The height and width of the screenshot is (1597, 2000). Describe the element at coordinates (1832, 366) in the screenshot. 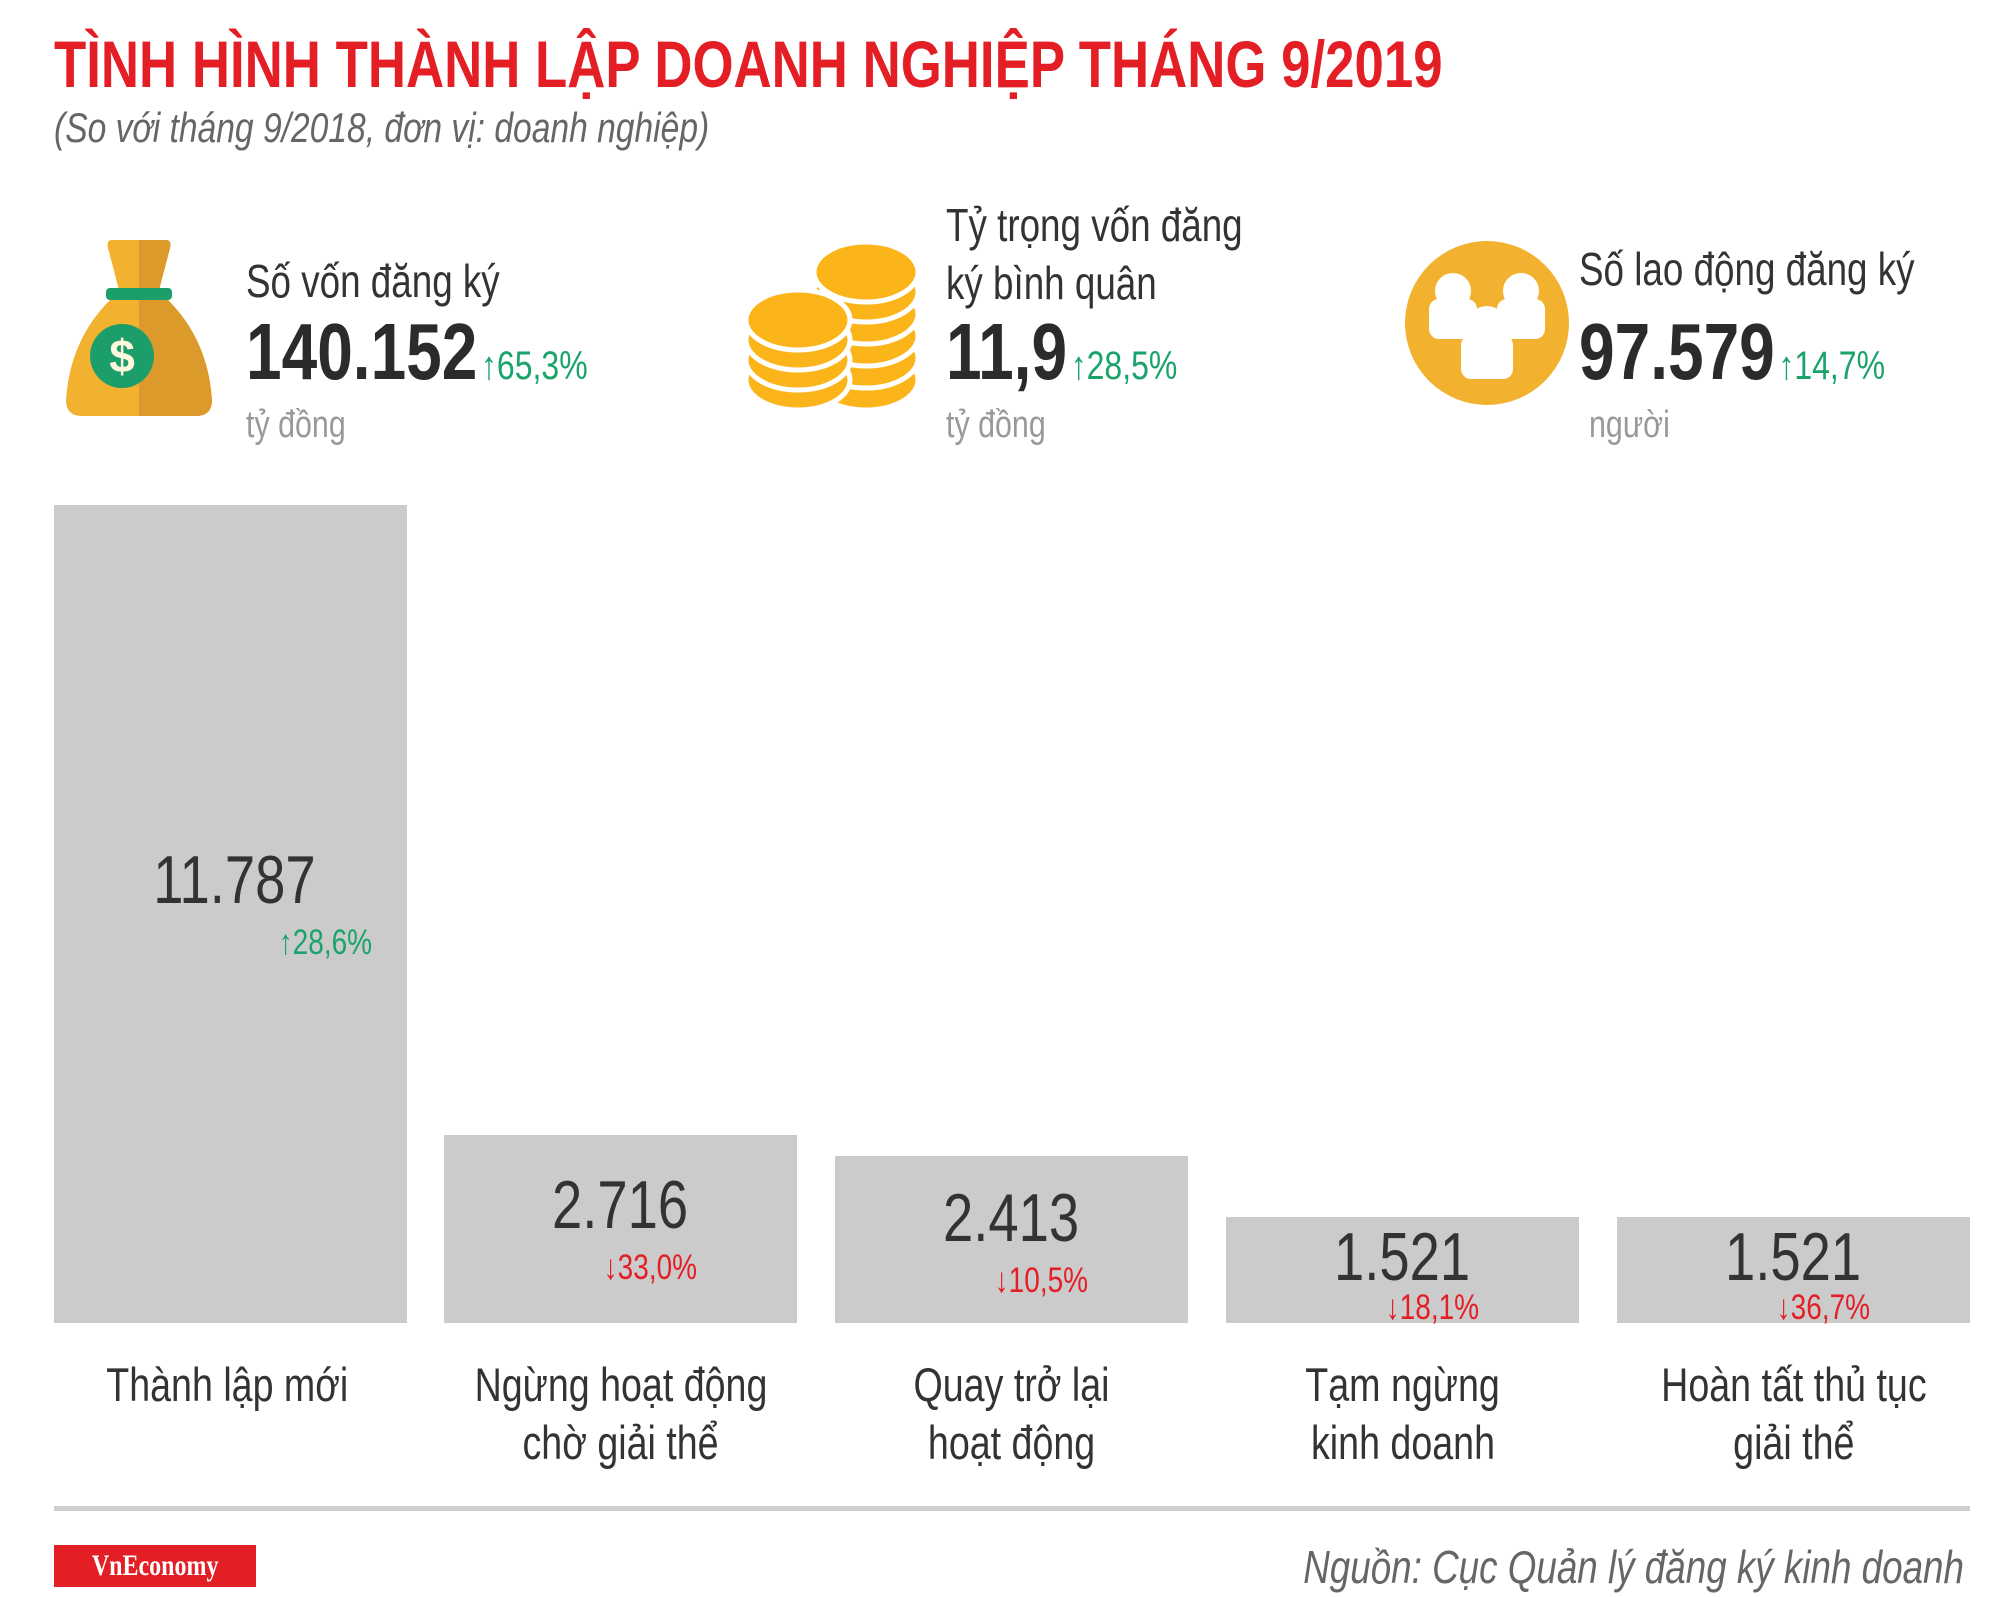

I see `kpi-labor-change: ↑14,7%` at that location.